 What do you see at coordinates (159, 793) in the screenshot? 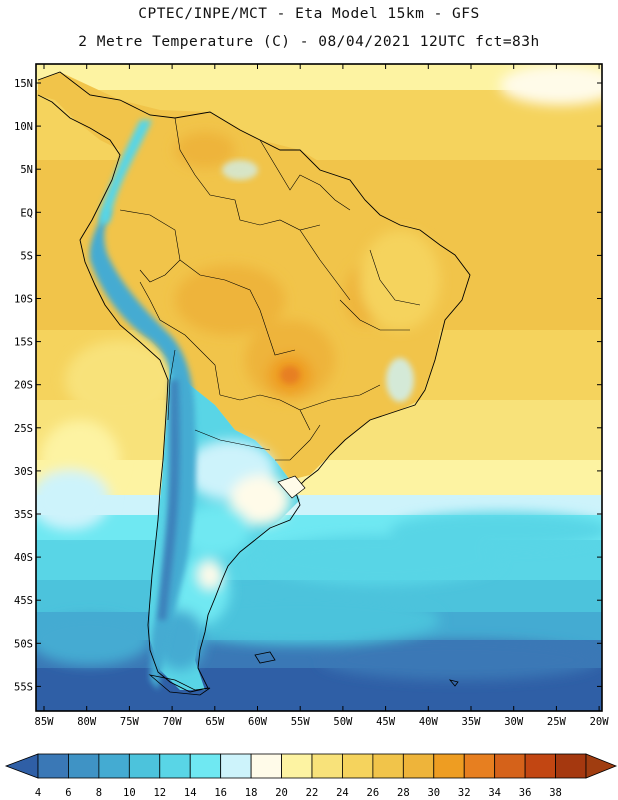
I see `colorbar-label: 12` at bounding box center [159, 793].